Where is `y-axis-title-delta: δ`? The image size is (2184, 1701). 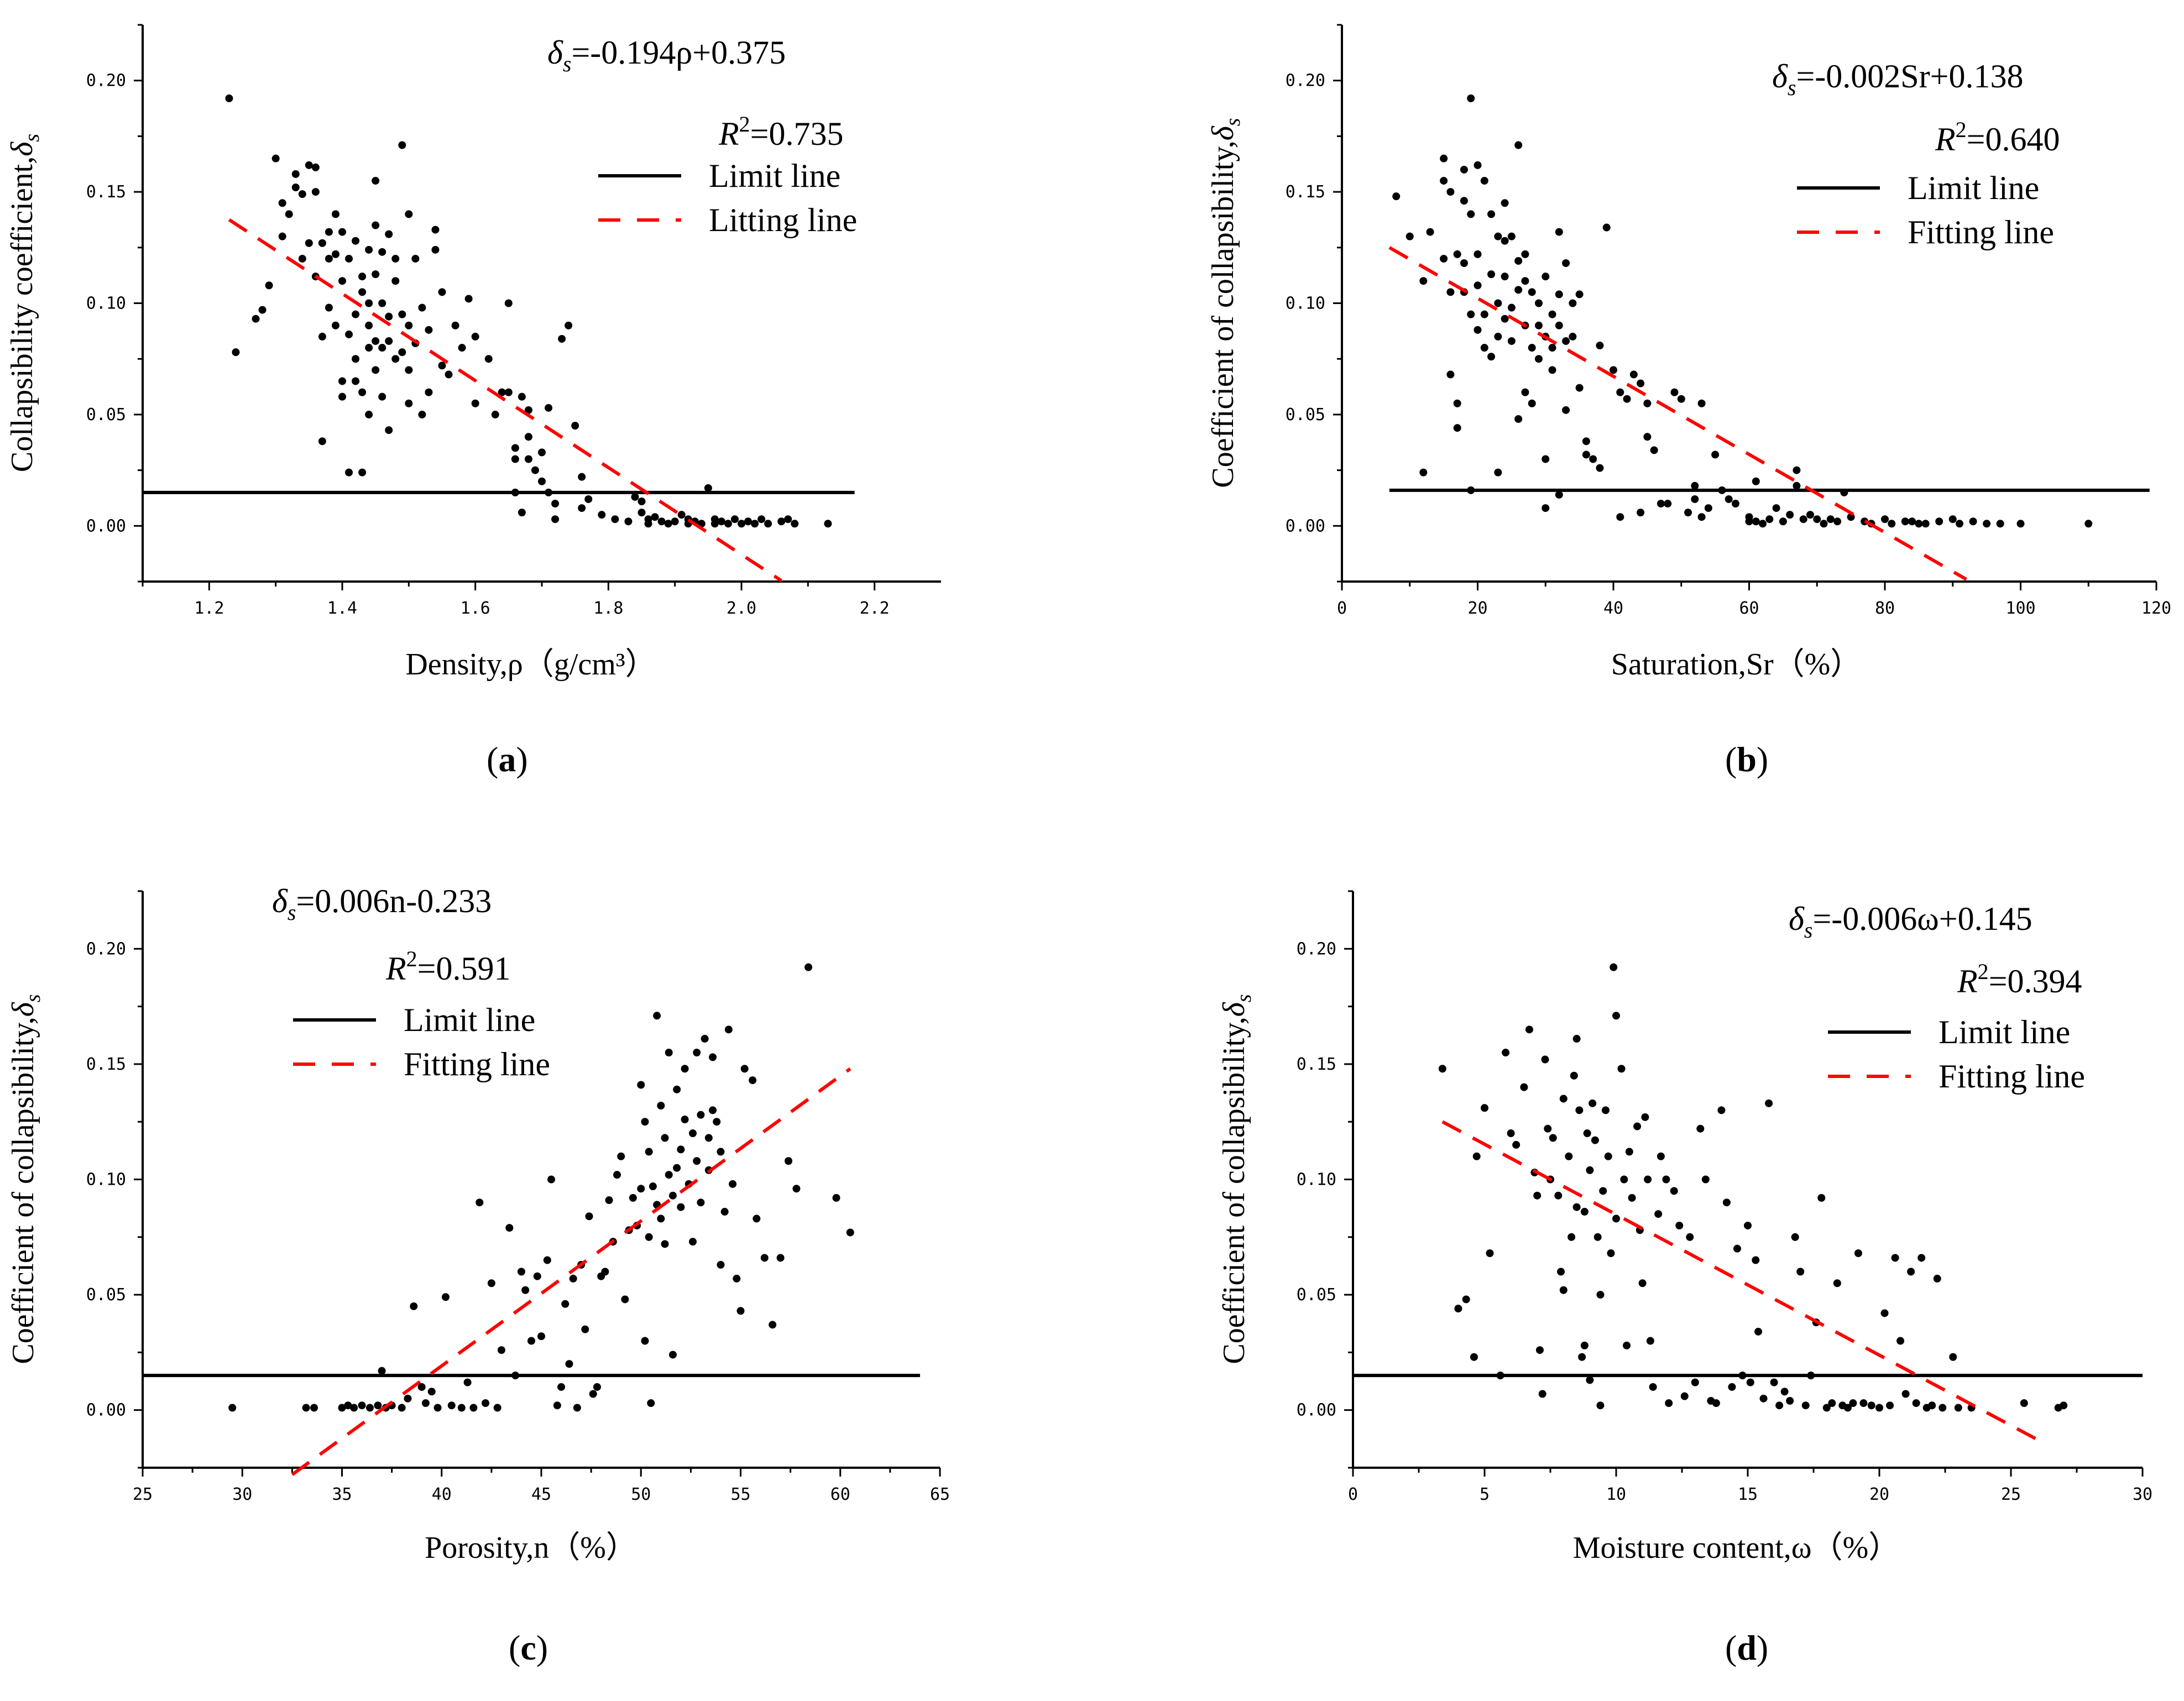 y-axis-title-delta: δ is located at coordinates (1234, 1009).